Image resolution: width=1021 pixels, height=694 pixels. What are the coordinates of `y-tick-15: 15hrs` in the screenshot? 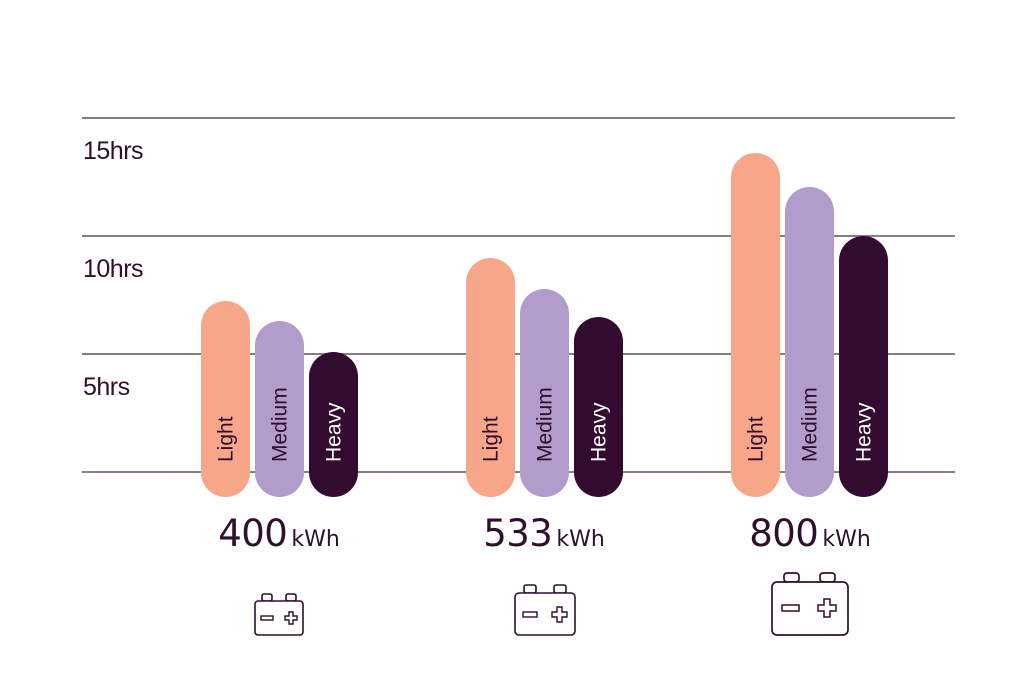 It's located at (113, 151).